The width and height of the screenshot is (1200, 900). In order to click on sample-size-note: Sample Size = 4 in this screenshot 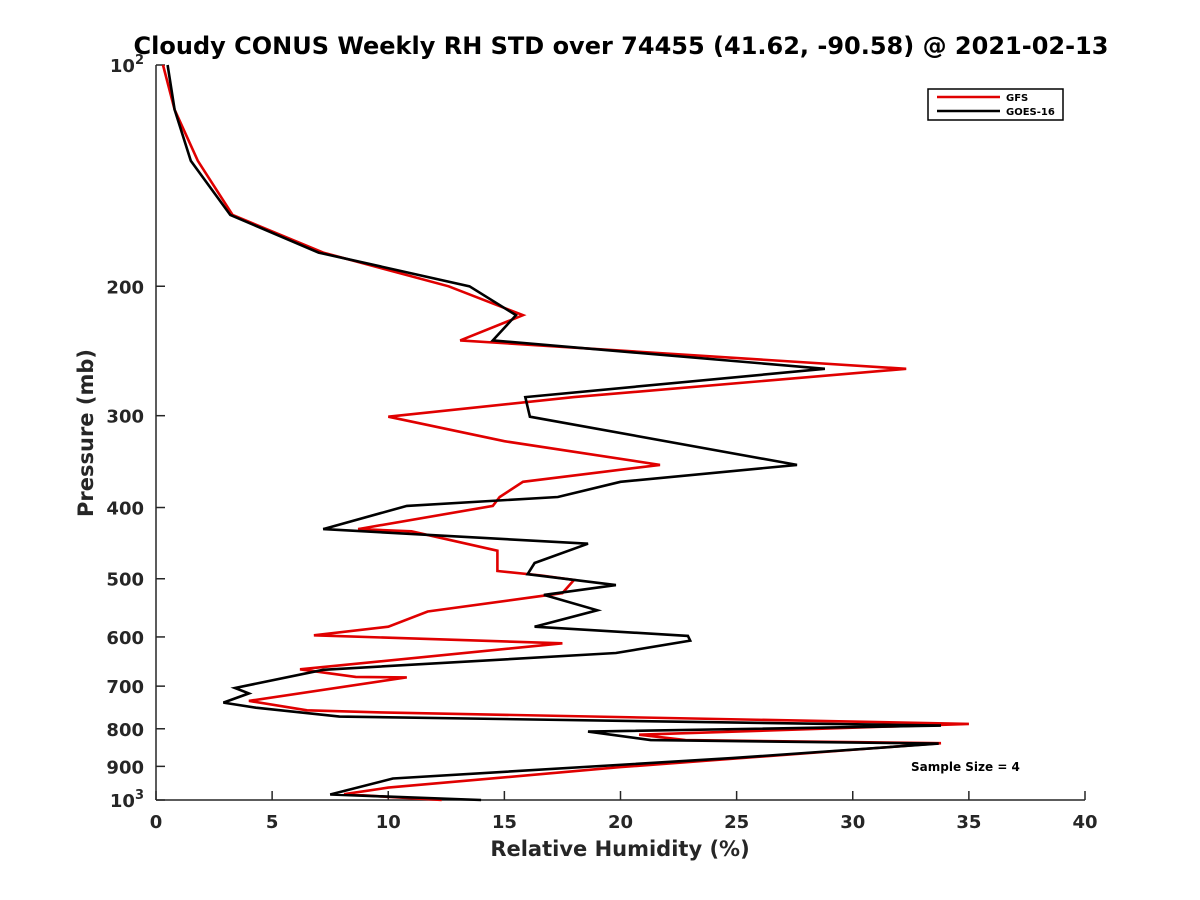, I will do `click(965, 767)`.